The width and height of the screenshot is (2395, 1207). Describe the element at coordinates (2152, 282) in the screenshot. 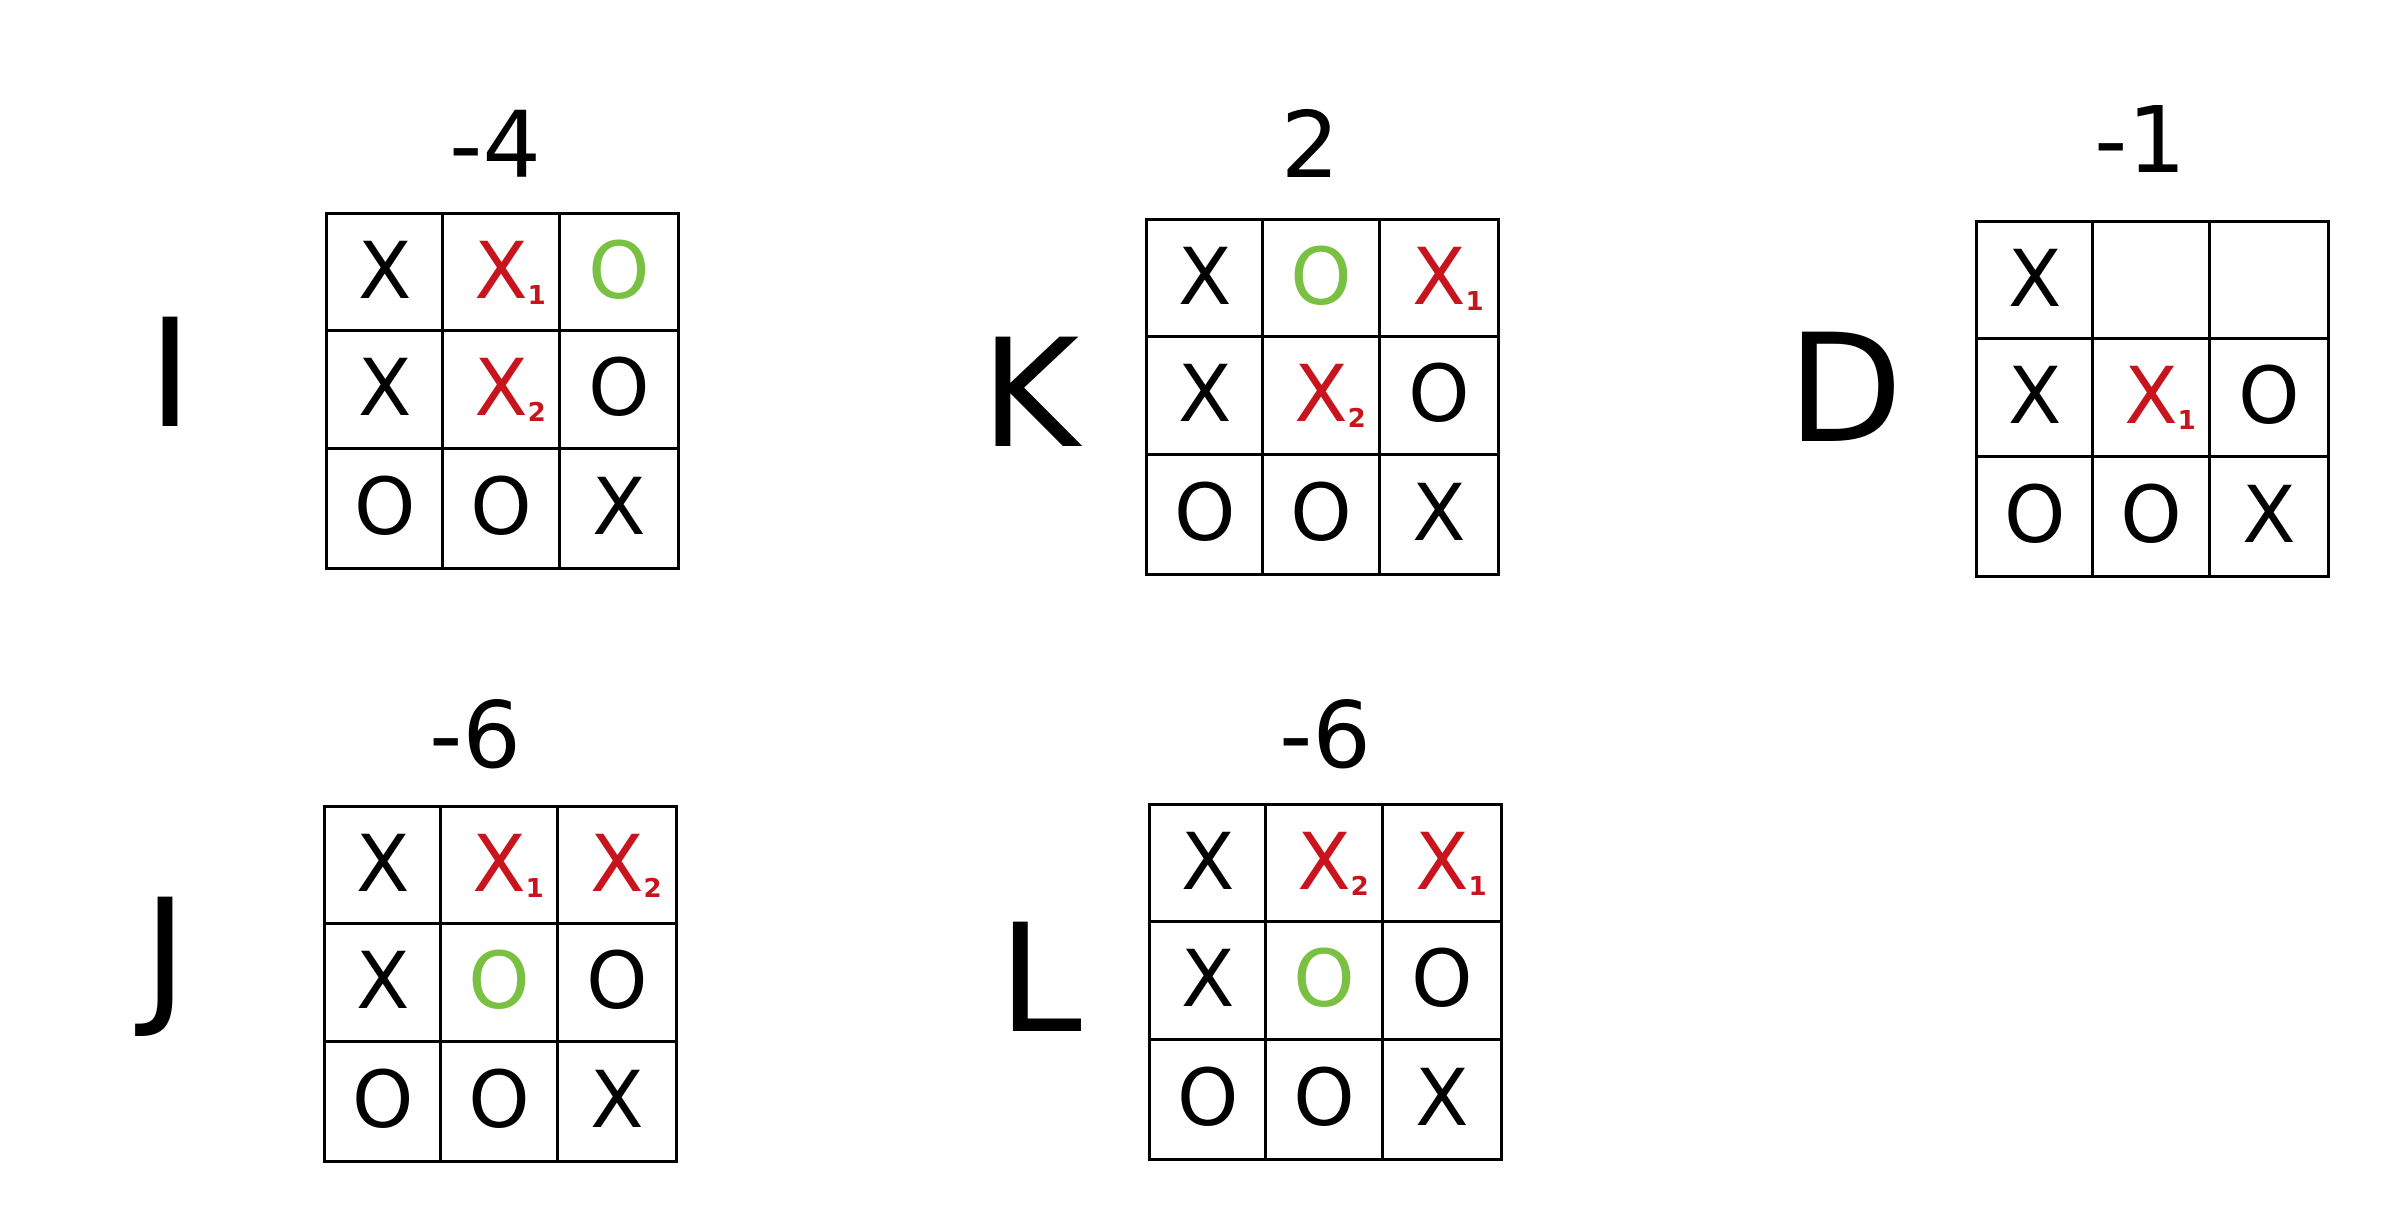

I see `grid-cell` at that location.